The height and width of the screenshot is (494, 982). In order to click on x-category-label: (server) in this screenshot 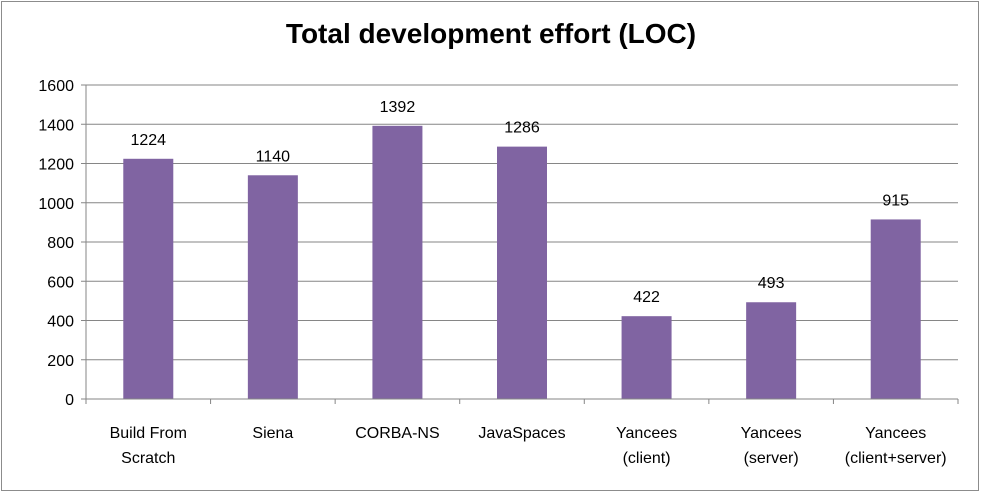, I will do `click(771, 458)`.